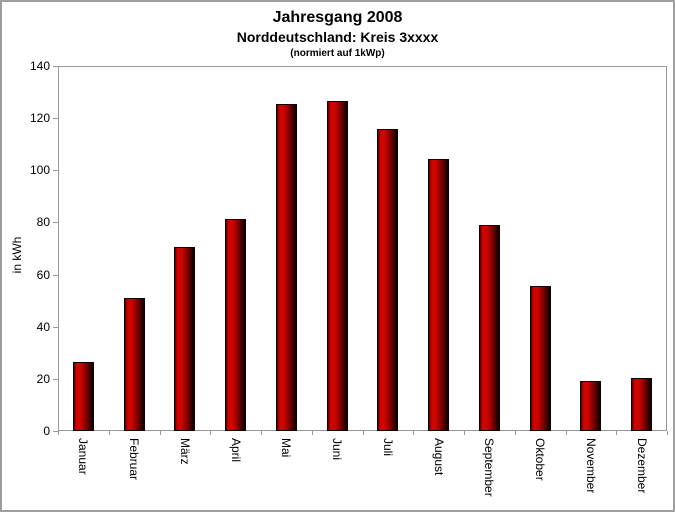 Image resolution: width=675 pixels, height=512 pixels. Describe the element at coordinates (134, 459) in the screenshot. I see `x-axis-label-februar: Februar` at that location.